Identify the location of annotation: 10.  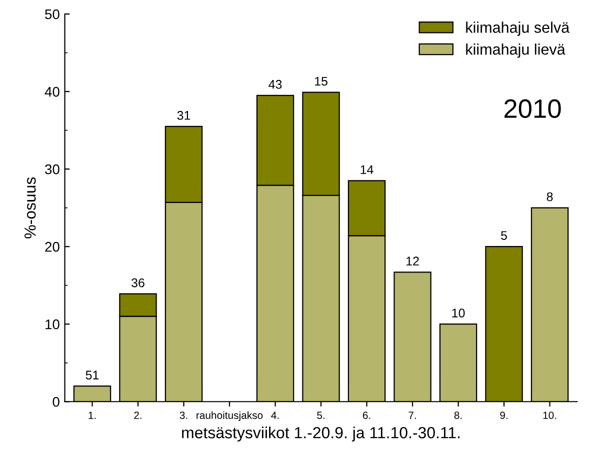
(458, 313).